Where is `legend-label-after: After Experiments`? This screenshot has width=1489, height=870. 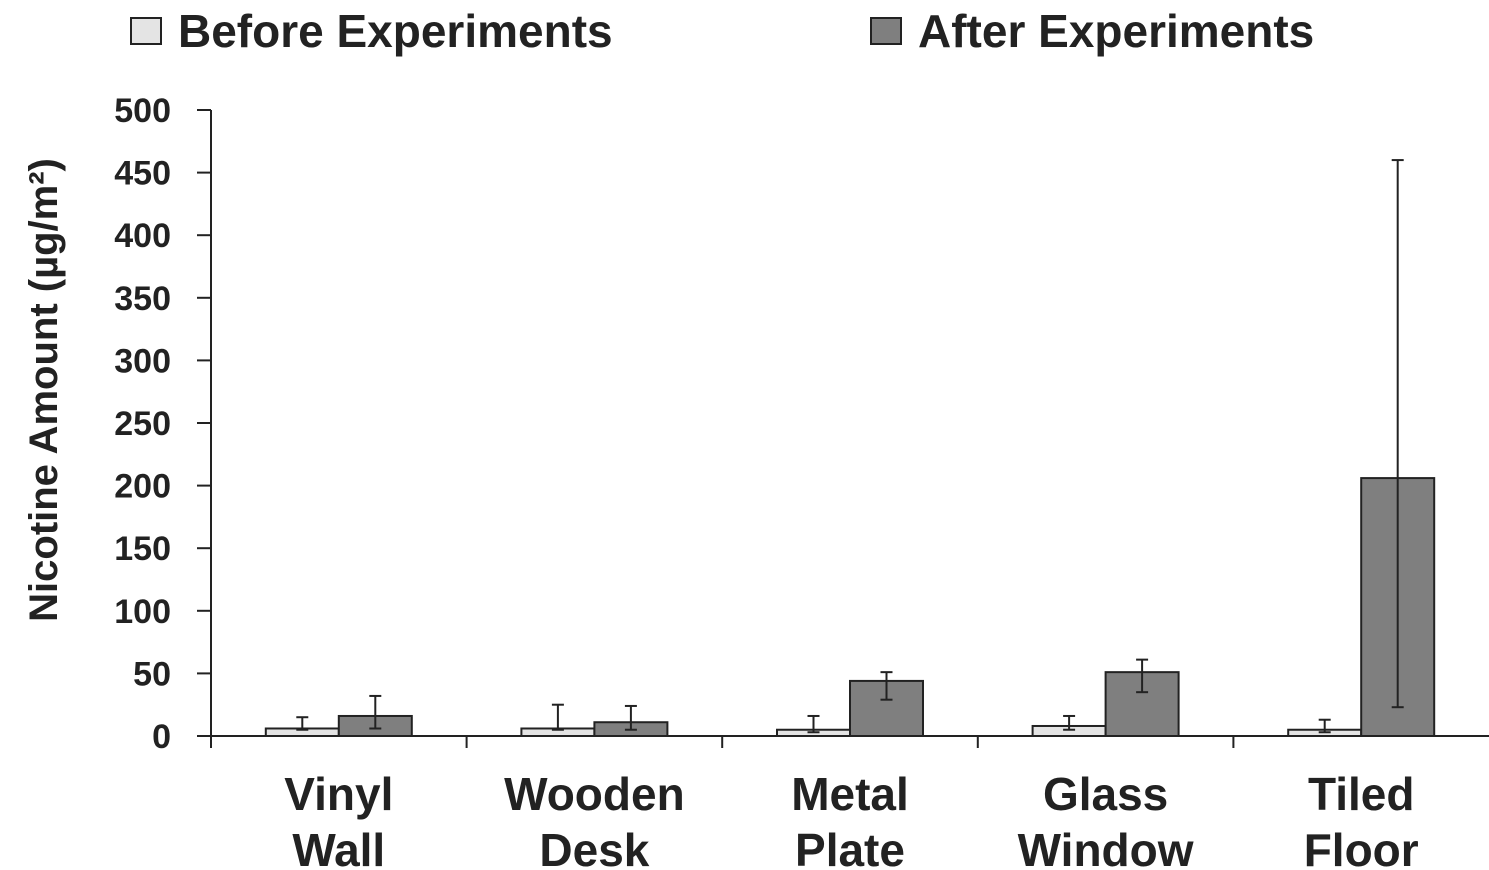 legend-label-after: After Experiments is located at coordinates (1116, 31).